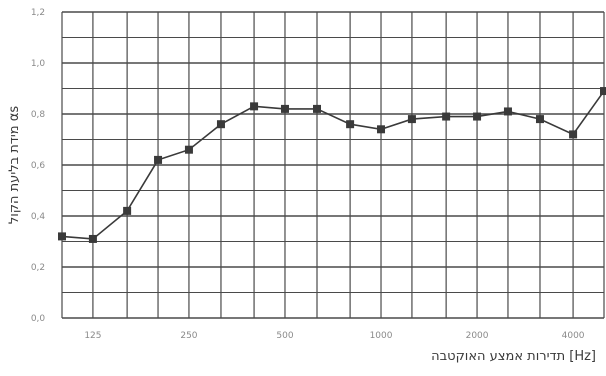 This screenshot has height=376, width=606. Describe the element at coordinates (188, 336) in the screenshot. I see `x-tick-label: 250` at that location.